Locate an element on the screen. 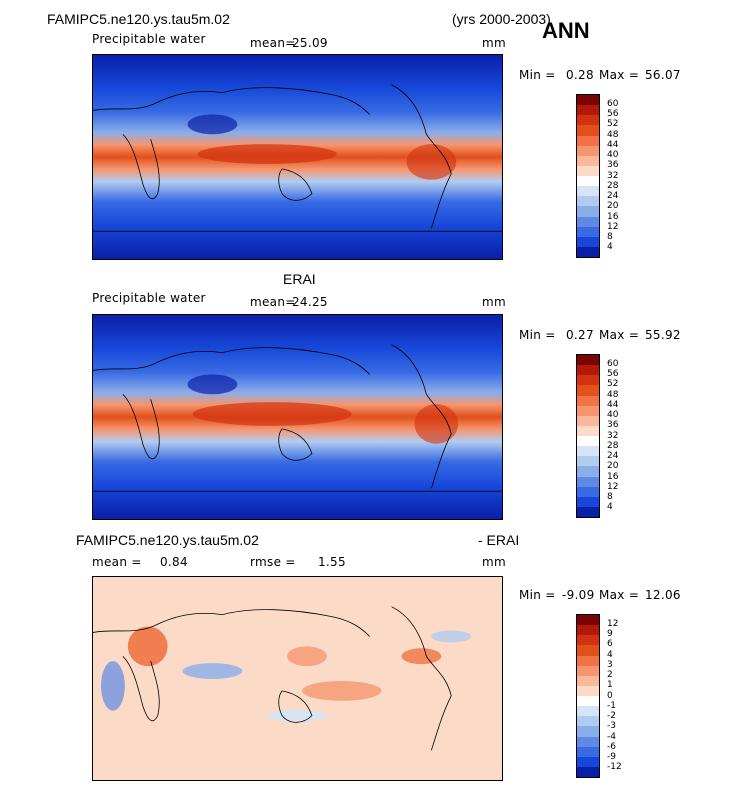  panel2-variable: Precipitable water is located at coordinates (149, 298).